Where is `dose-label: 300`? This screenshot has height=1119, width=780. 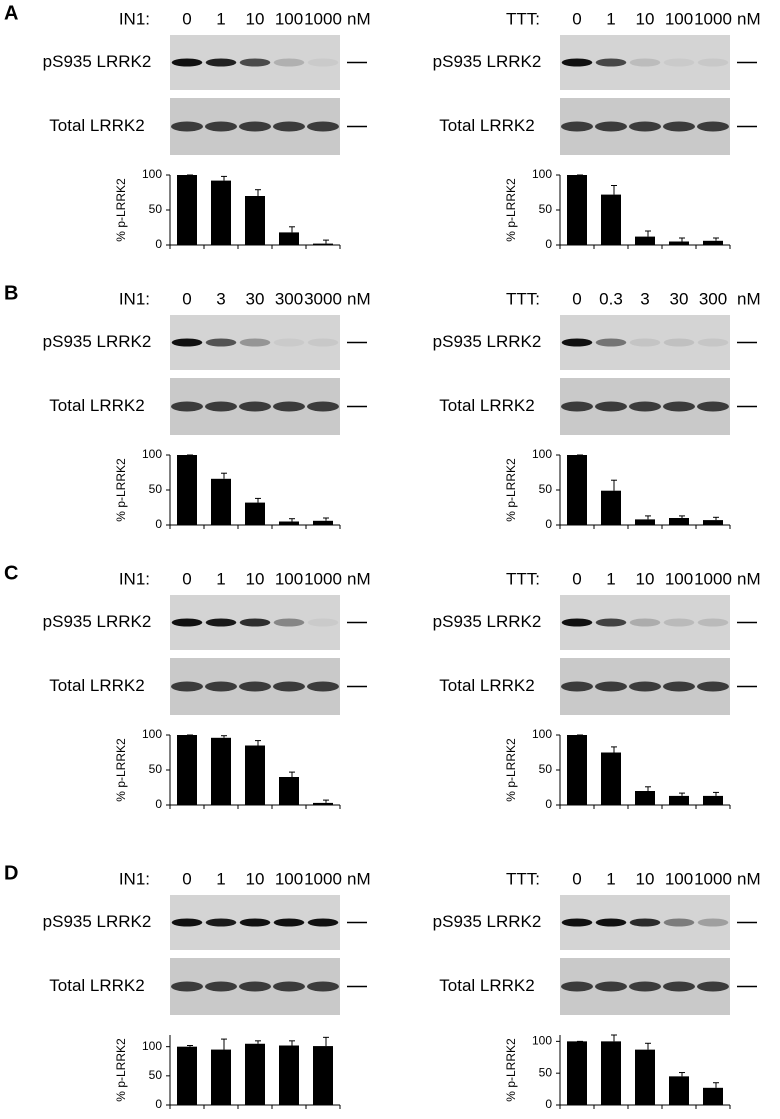
dose-label: 300 is located at coordinates (713, 298).